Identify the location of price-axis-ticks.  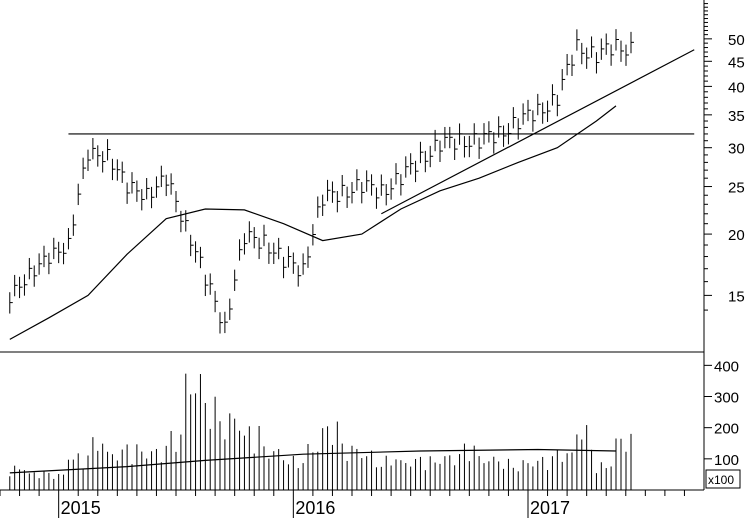
(708, 157).